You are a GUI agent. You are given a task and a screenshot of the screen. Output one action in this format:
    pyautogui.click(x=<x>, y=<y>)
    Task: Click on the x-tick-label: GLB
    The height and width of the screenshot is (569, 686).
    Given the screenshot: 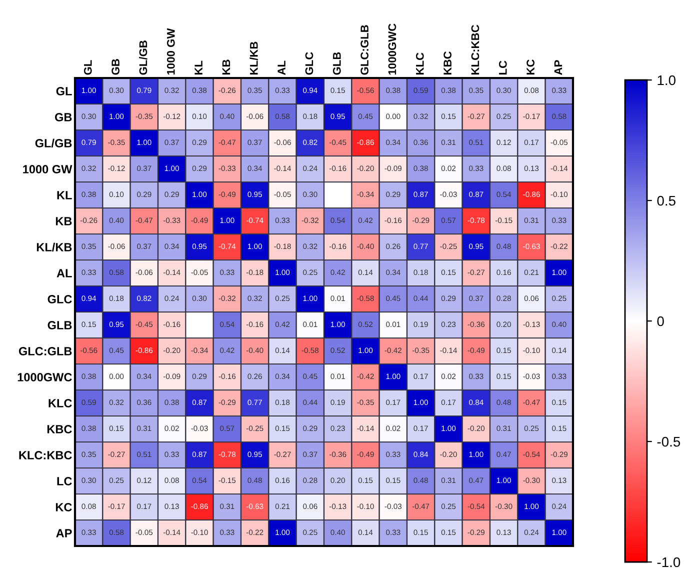 What is the action you would take?
    pyautogui.click(x=336, y=63)
    